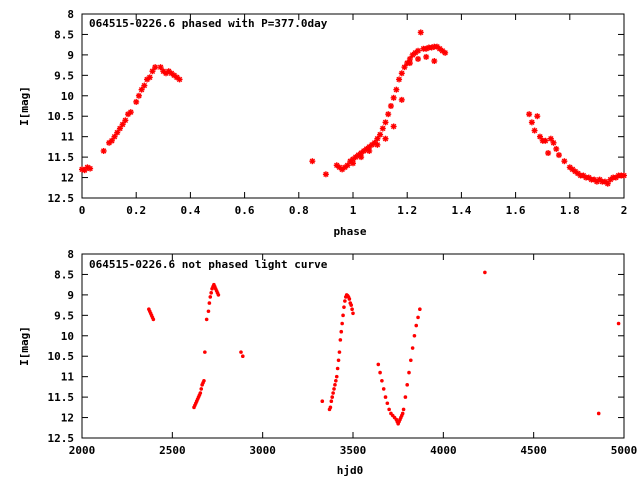 This screenshot has width=640, height=480. Describe the element at coordinates (624, 450) in the screenshot. I see `x-tick-label: 5000` at that location.